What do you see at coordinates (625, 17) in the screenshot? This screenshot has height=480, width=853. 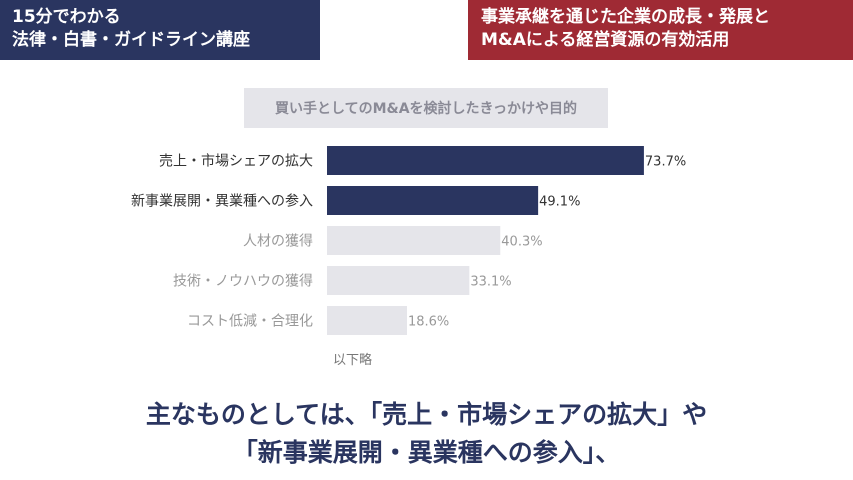 I see `topic-badge-line1: 事業承継を通じた企業の成長・発展と` at bounding box center [625, 17].